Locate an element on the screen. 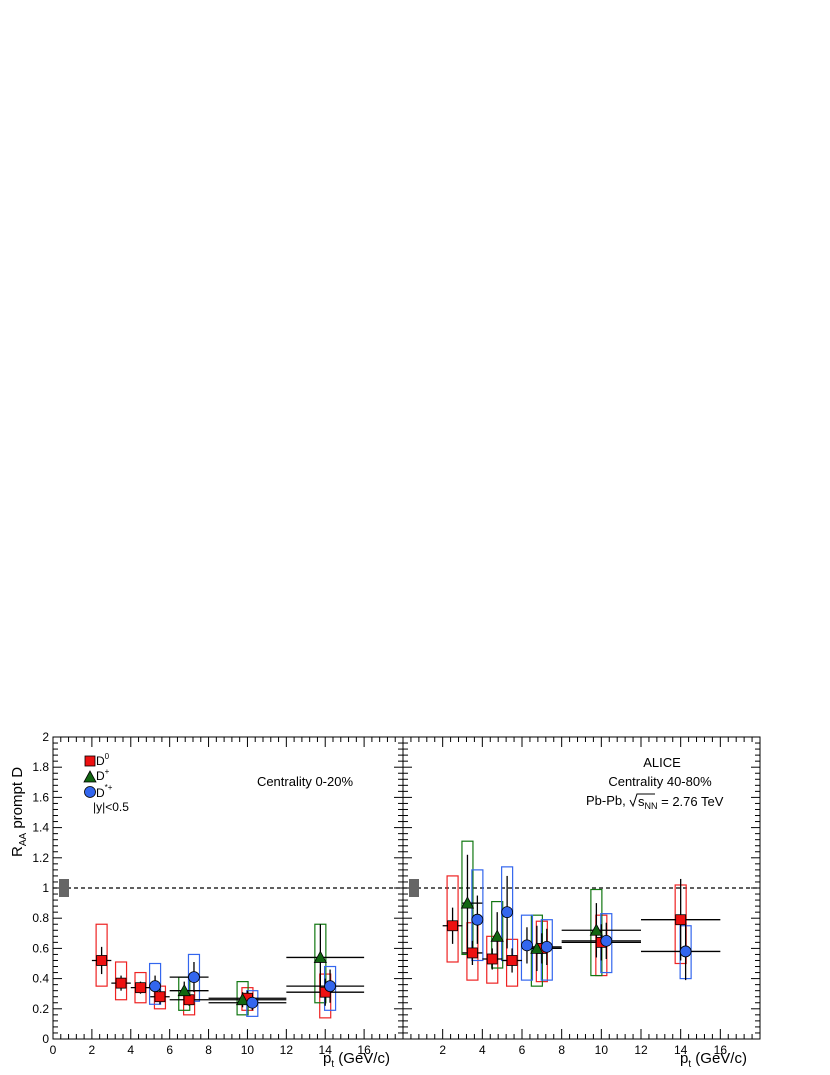  y-tick-label: 0.4 is located at coordinates (40, 979).